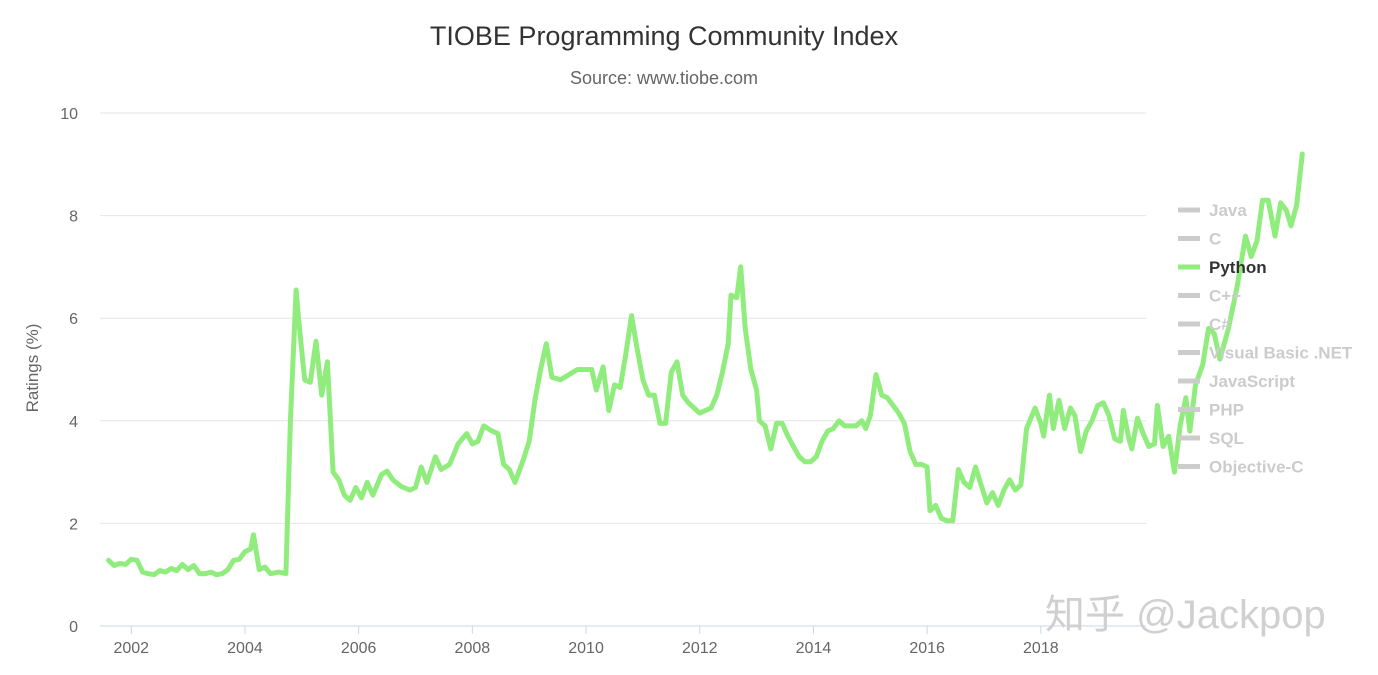 The width and height of the screenshot is (1378, 675). Describe the element at coordinates (1228, 210) in the screenshot. I see `legend-label: Java` at that location.